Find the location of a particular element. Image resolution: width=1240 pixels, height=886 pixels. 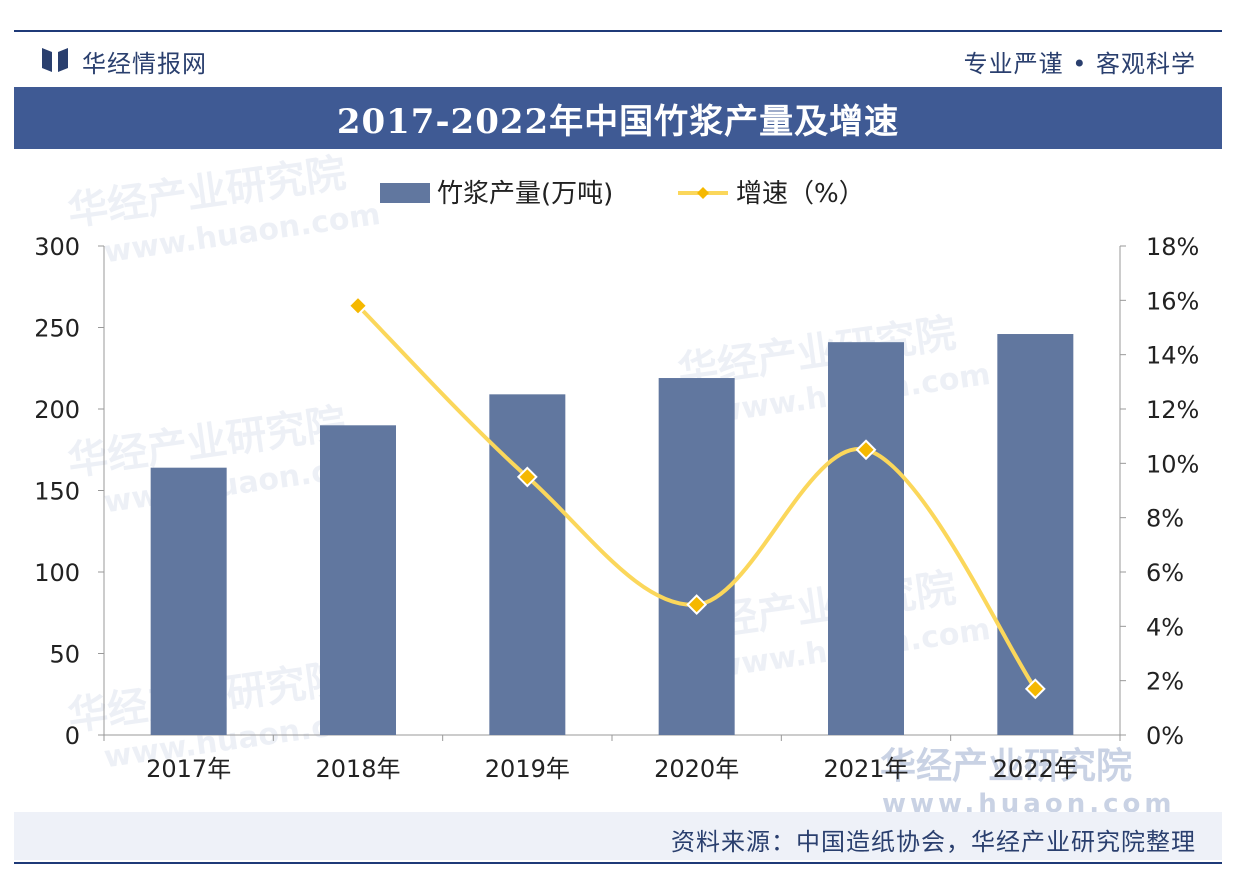

y-right-tick-label: 8% is located at coordinates (1165, 519).